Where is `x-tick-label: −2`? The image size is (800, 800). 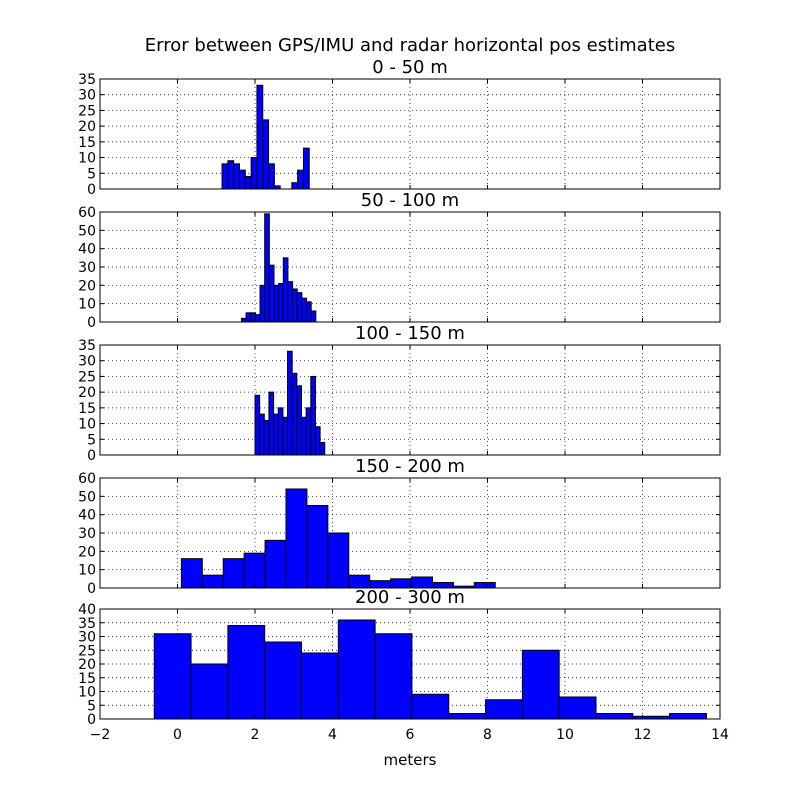 x-tick-label: −2 is located at coordinates (100, 735).